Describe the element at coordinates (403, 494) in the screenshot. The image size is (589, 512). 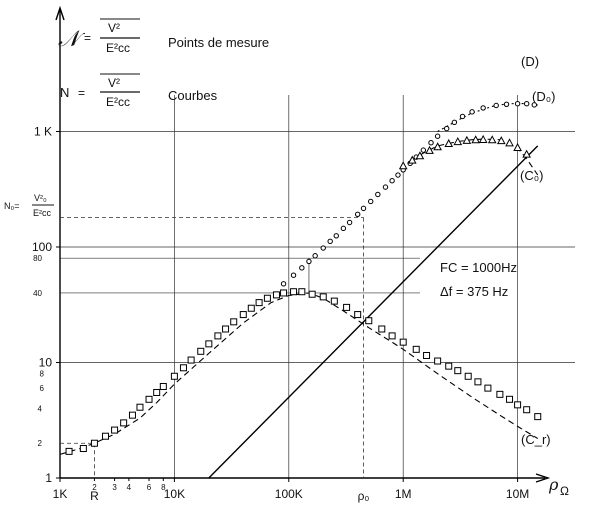
I see `x-tick-label-1M: 1M` at that location.